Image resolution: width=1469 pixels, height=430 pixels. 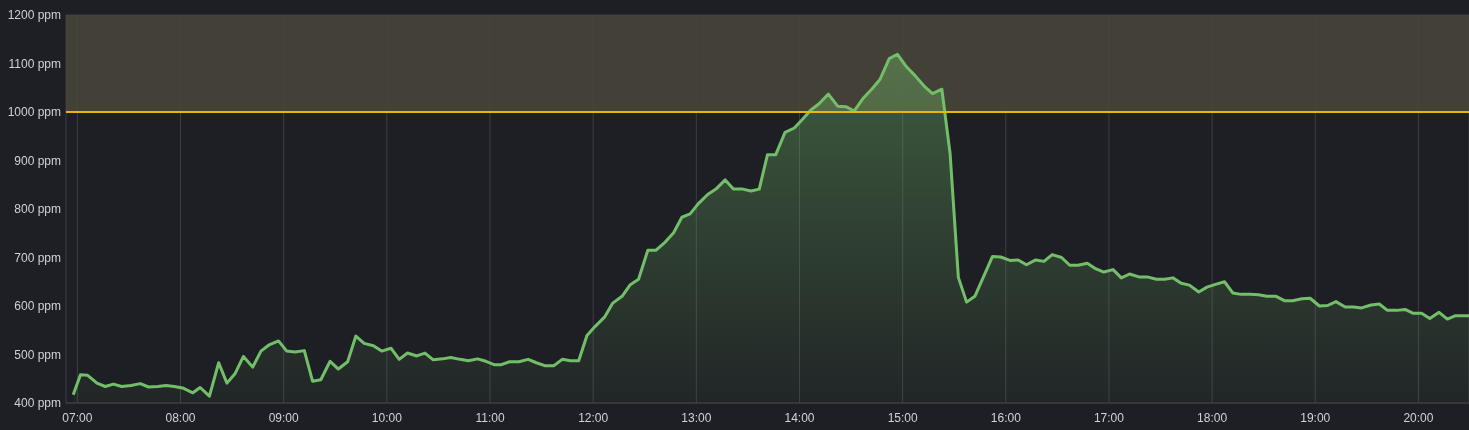 I want to click on y-tick-label: 500 ppm, so click(x=37, y=354).